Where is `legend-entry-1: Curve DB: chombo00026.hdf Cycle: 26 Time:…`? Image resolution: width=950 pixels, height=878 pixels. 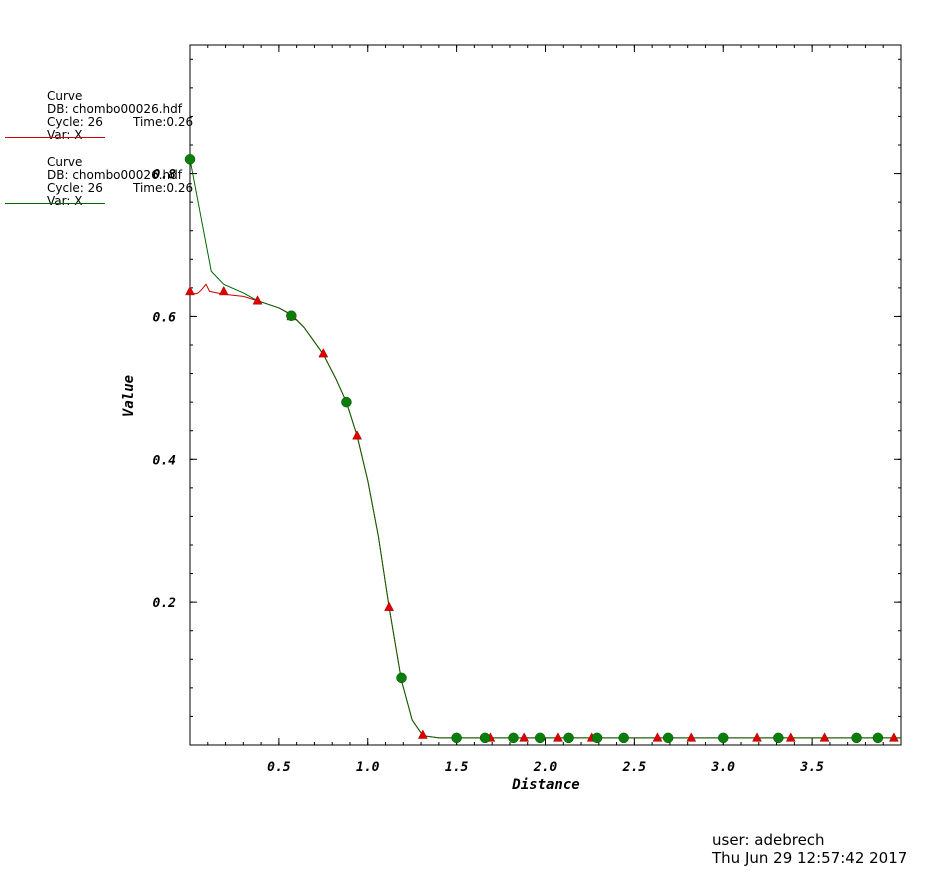
legend-entry-1: Curve DB: chombo00026.hdf Cycle: 26 Time:… is located at coordinates (99, 115).